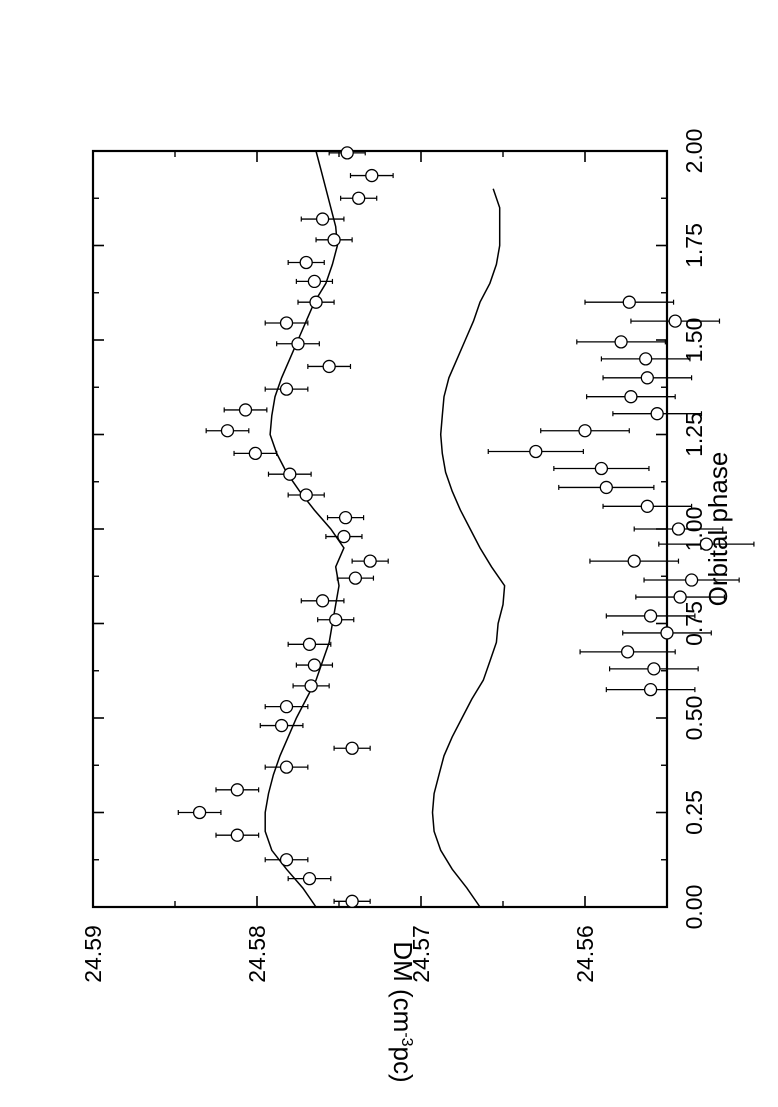  What do you see at coordinates (257, 954) in the screenshot?
I see `y-tick-label: 24.58` at bounding box center [257, 954].